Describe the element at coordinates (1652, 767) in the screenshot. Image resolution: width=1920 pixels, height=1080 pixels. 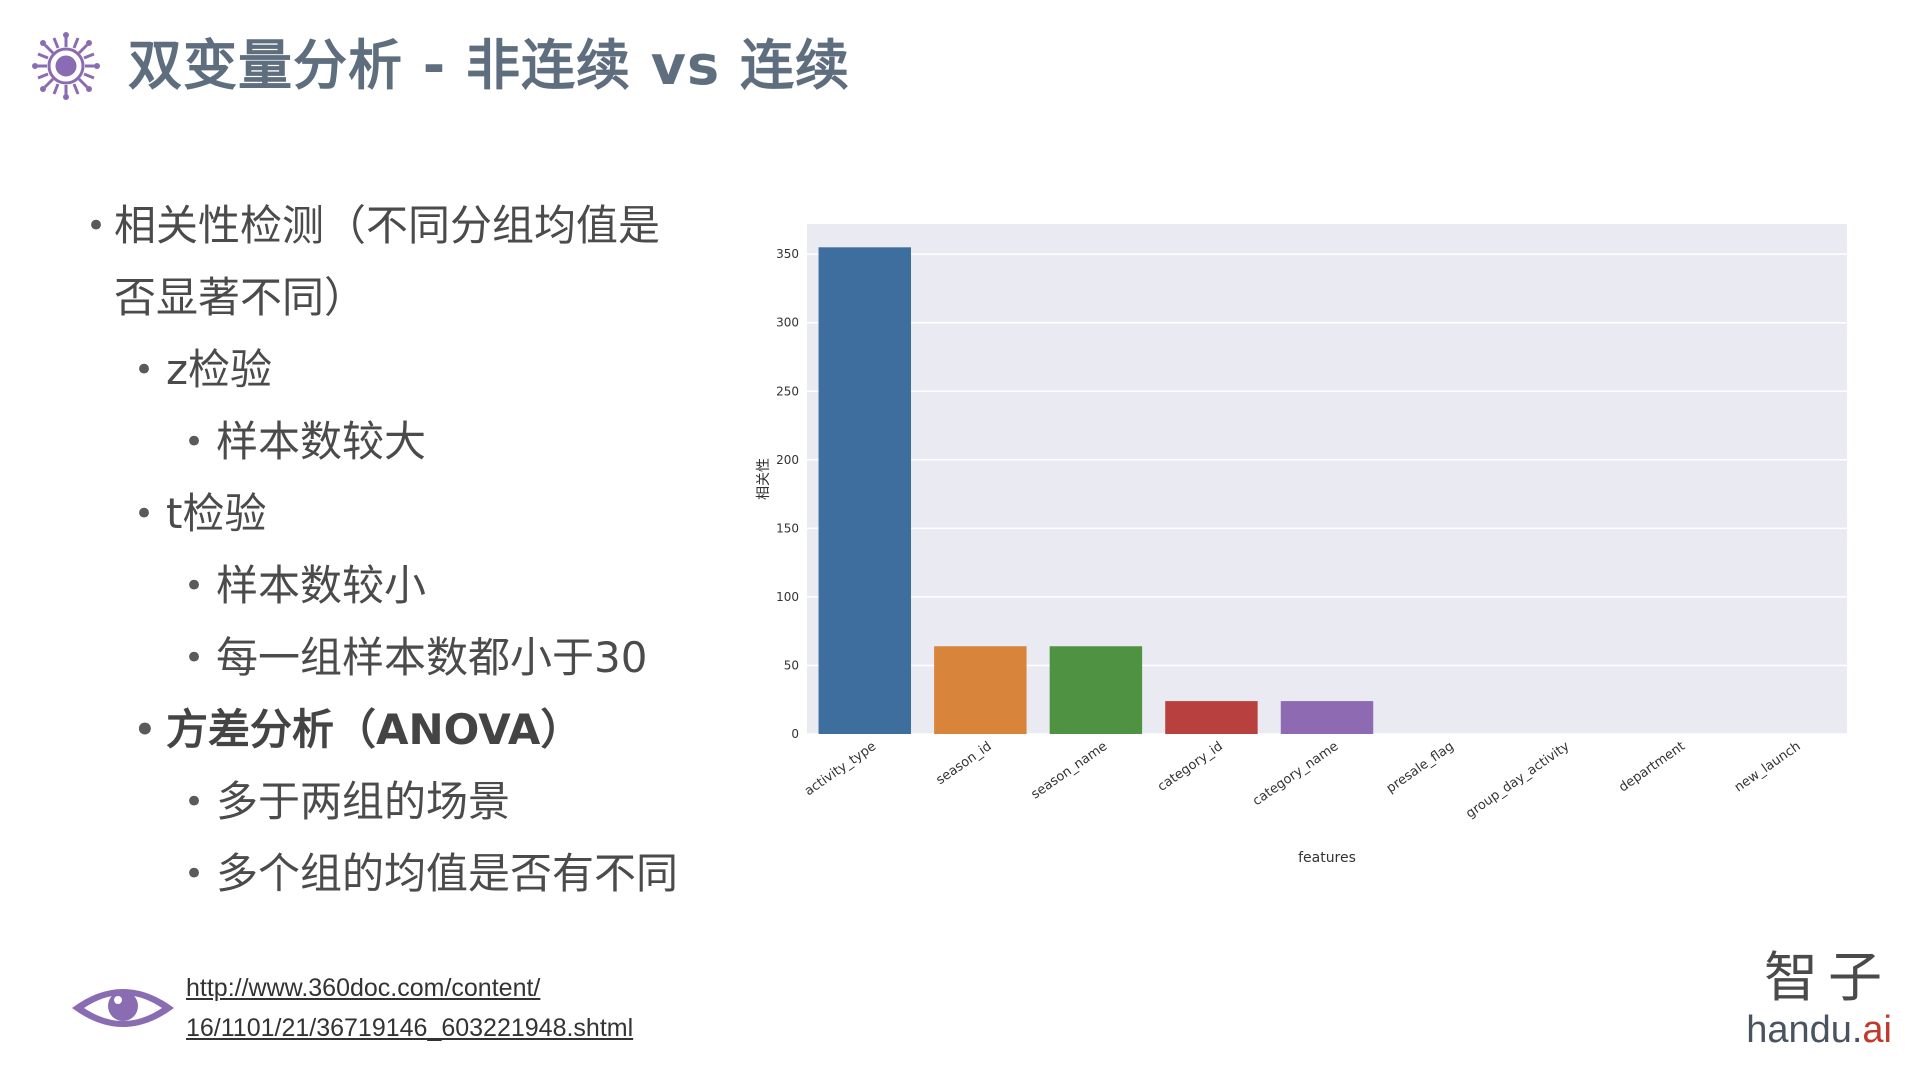
I see `x-tick-label: department` at that location.